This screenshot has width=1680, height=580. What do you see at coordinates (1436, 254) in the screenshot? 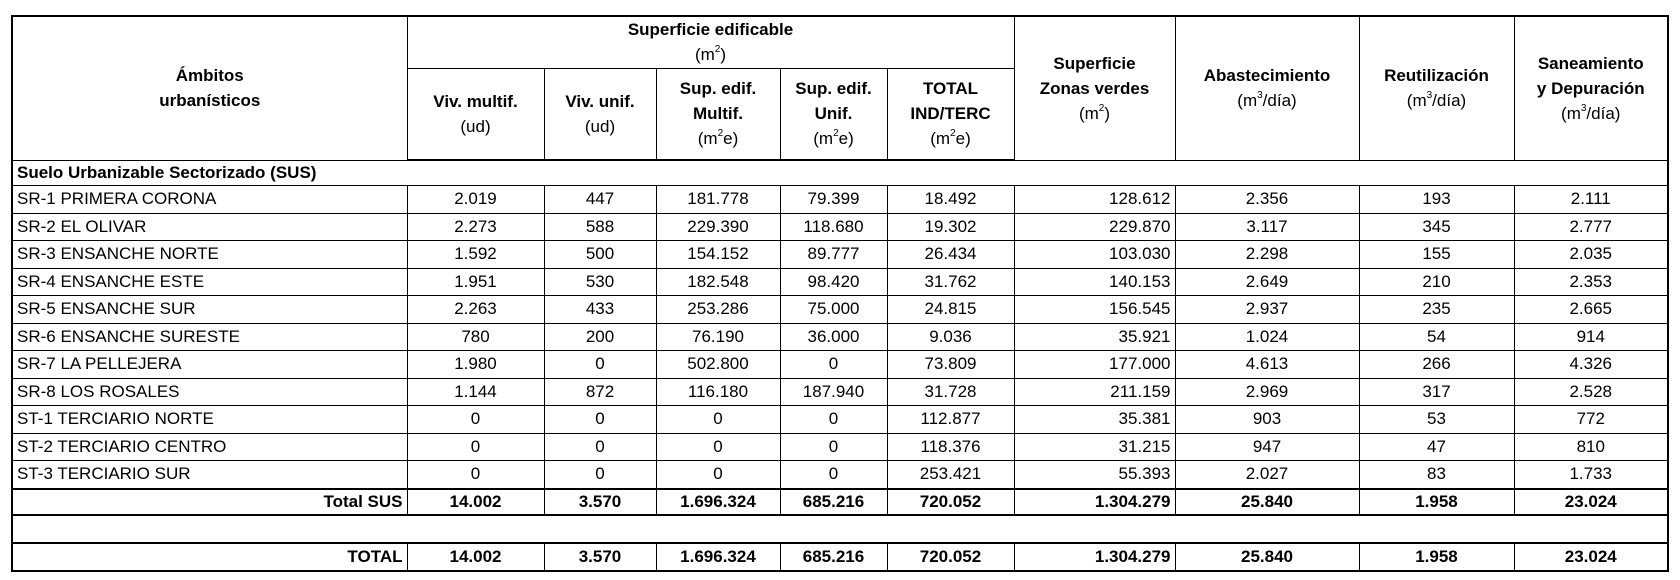
I see `cell-value: 155` at bounding box center [1436, 254].